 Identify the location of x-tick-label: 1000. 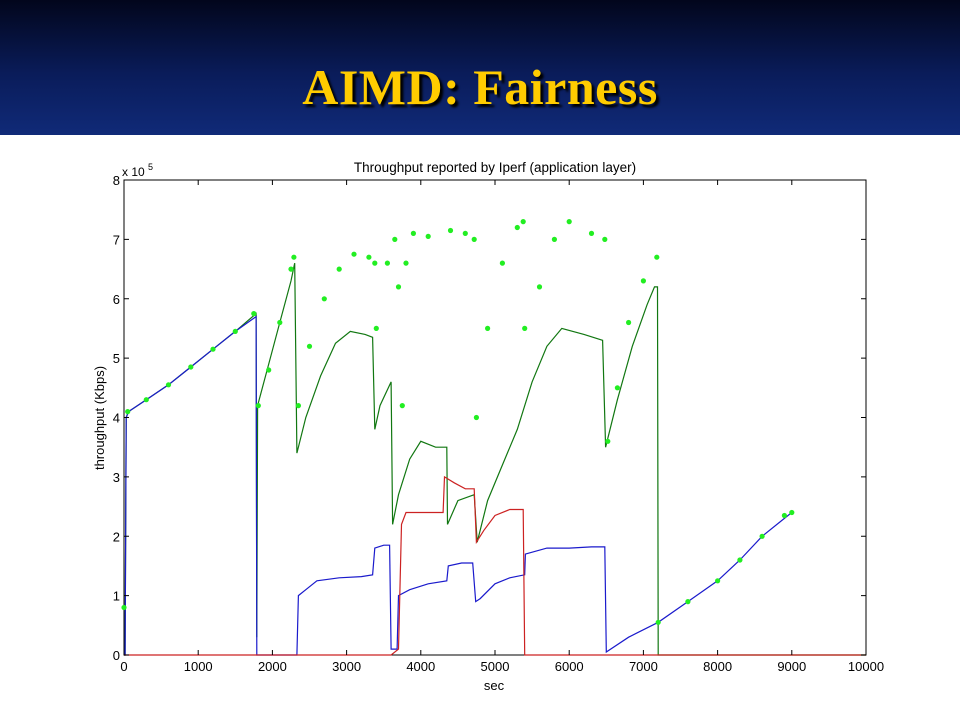
(198, 666).